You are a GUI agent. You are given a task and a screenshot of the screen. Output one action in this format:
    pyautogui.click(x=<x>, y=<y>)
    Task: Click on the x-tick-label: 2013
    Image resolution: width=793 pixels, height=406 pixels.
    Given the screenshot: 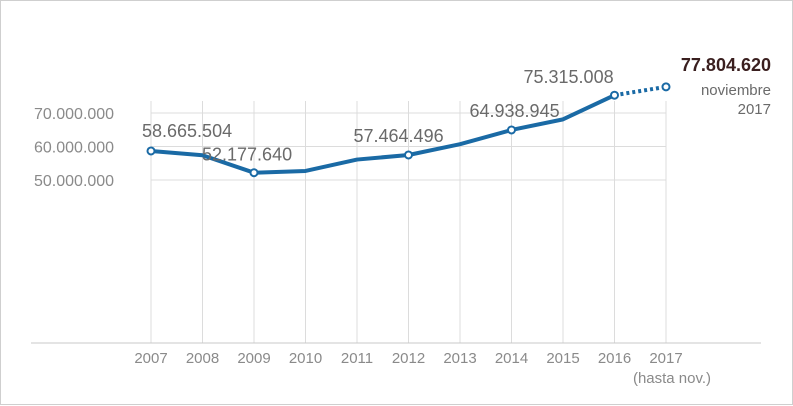 What is the action you would take?
    pyautogui.click(x=459, y=358)
    